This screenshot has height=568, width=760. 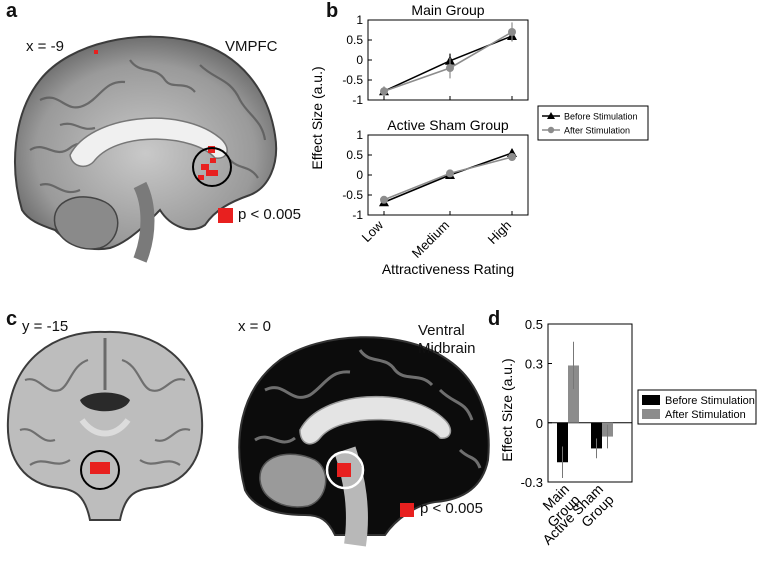 I want to click on y-tick-label: -0.3, so click(x=532, y=482).